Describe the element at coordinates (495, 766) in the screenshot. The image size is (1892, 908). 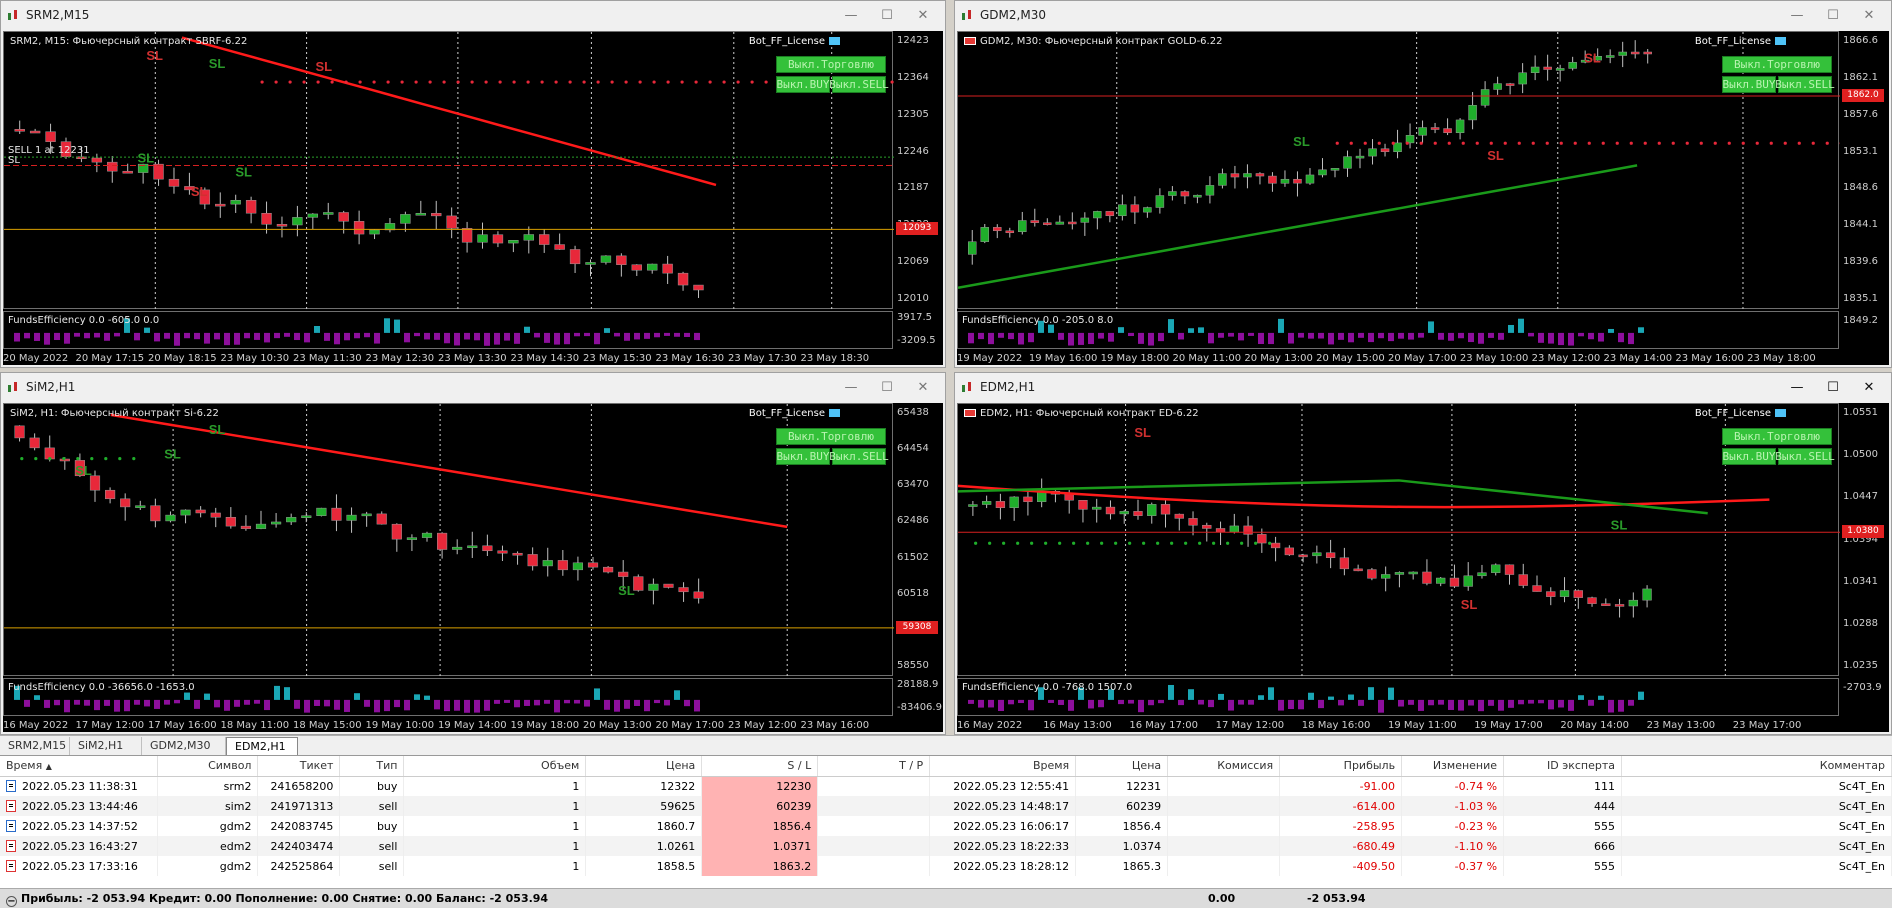
I see `col-volume: Объем` at that location.